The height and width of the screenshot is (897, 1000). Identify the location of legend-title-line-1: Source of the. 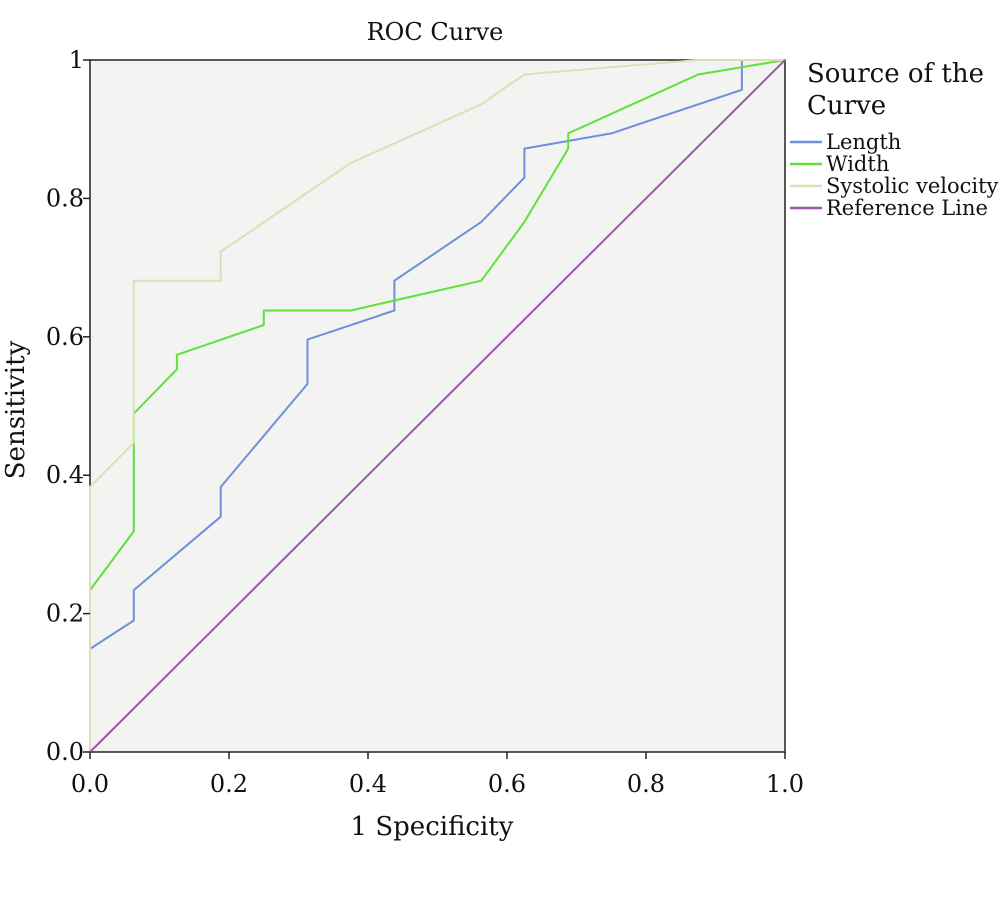
(895, 74).